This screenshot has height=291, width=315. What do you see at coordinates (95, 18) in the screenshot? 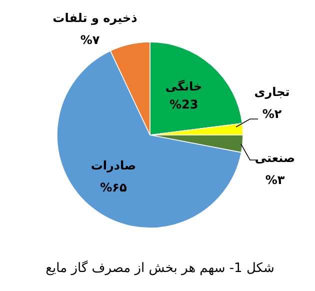
I see `slice-label: ذخیره و تلفات` at bounding box center [95, 18].